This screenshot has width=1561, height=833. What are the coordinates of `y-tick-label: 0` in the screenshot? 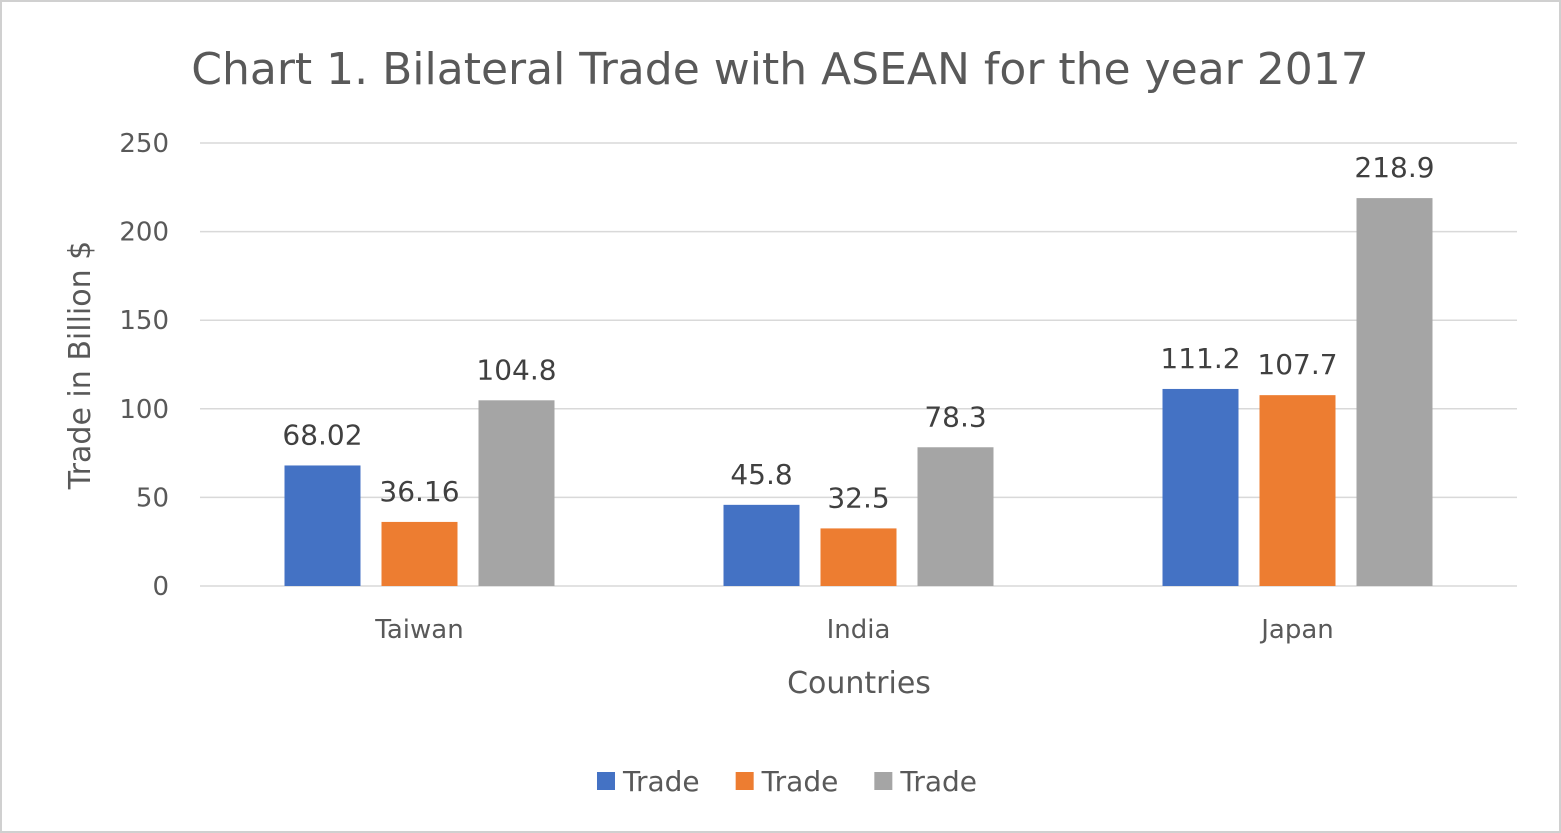 It's located at (160, 587).